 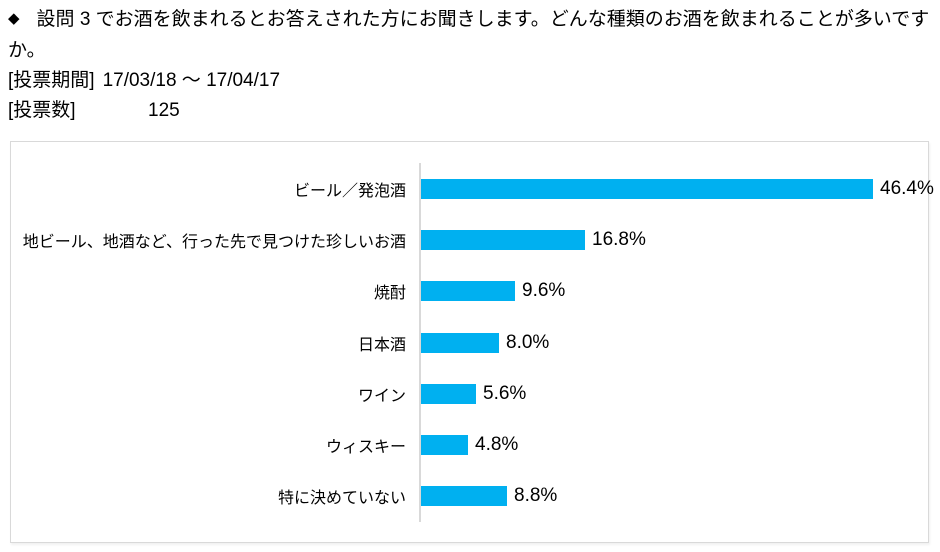 I want to click on value-label: 9.6%, so click(x=544, y=291).